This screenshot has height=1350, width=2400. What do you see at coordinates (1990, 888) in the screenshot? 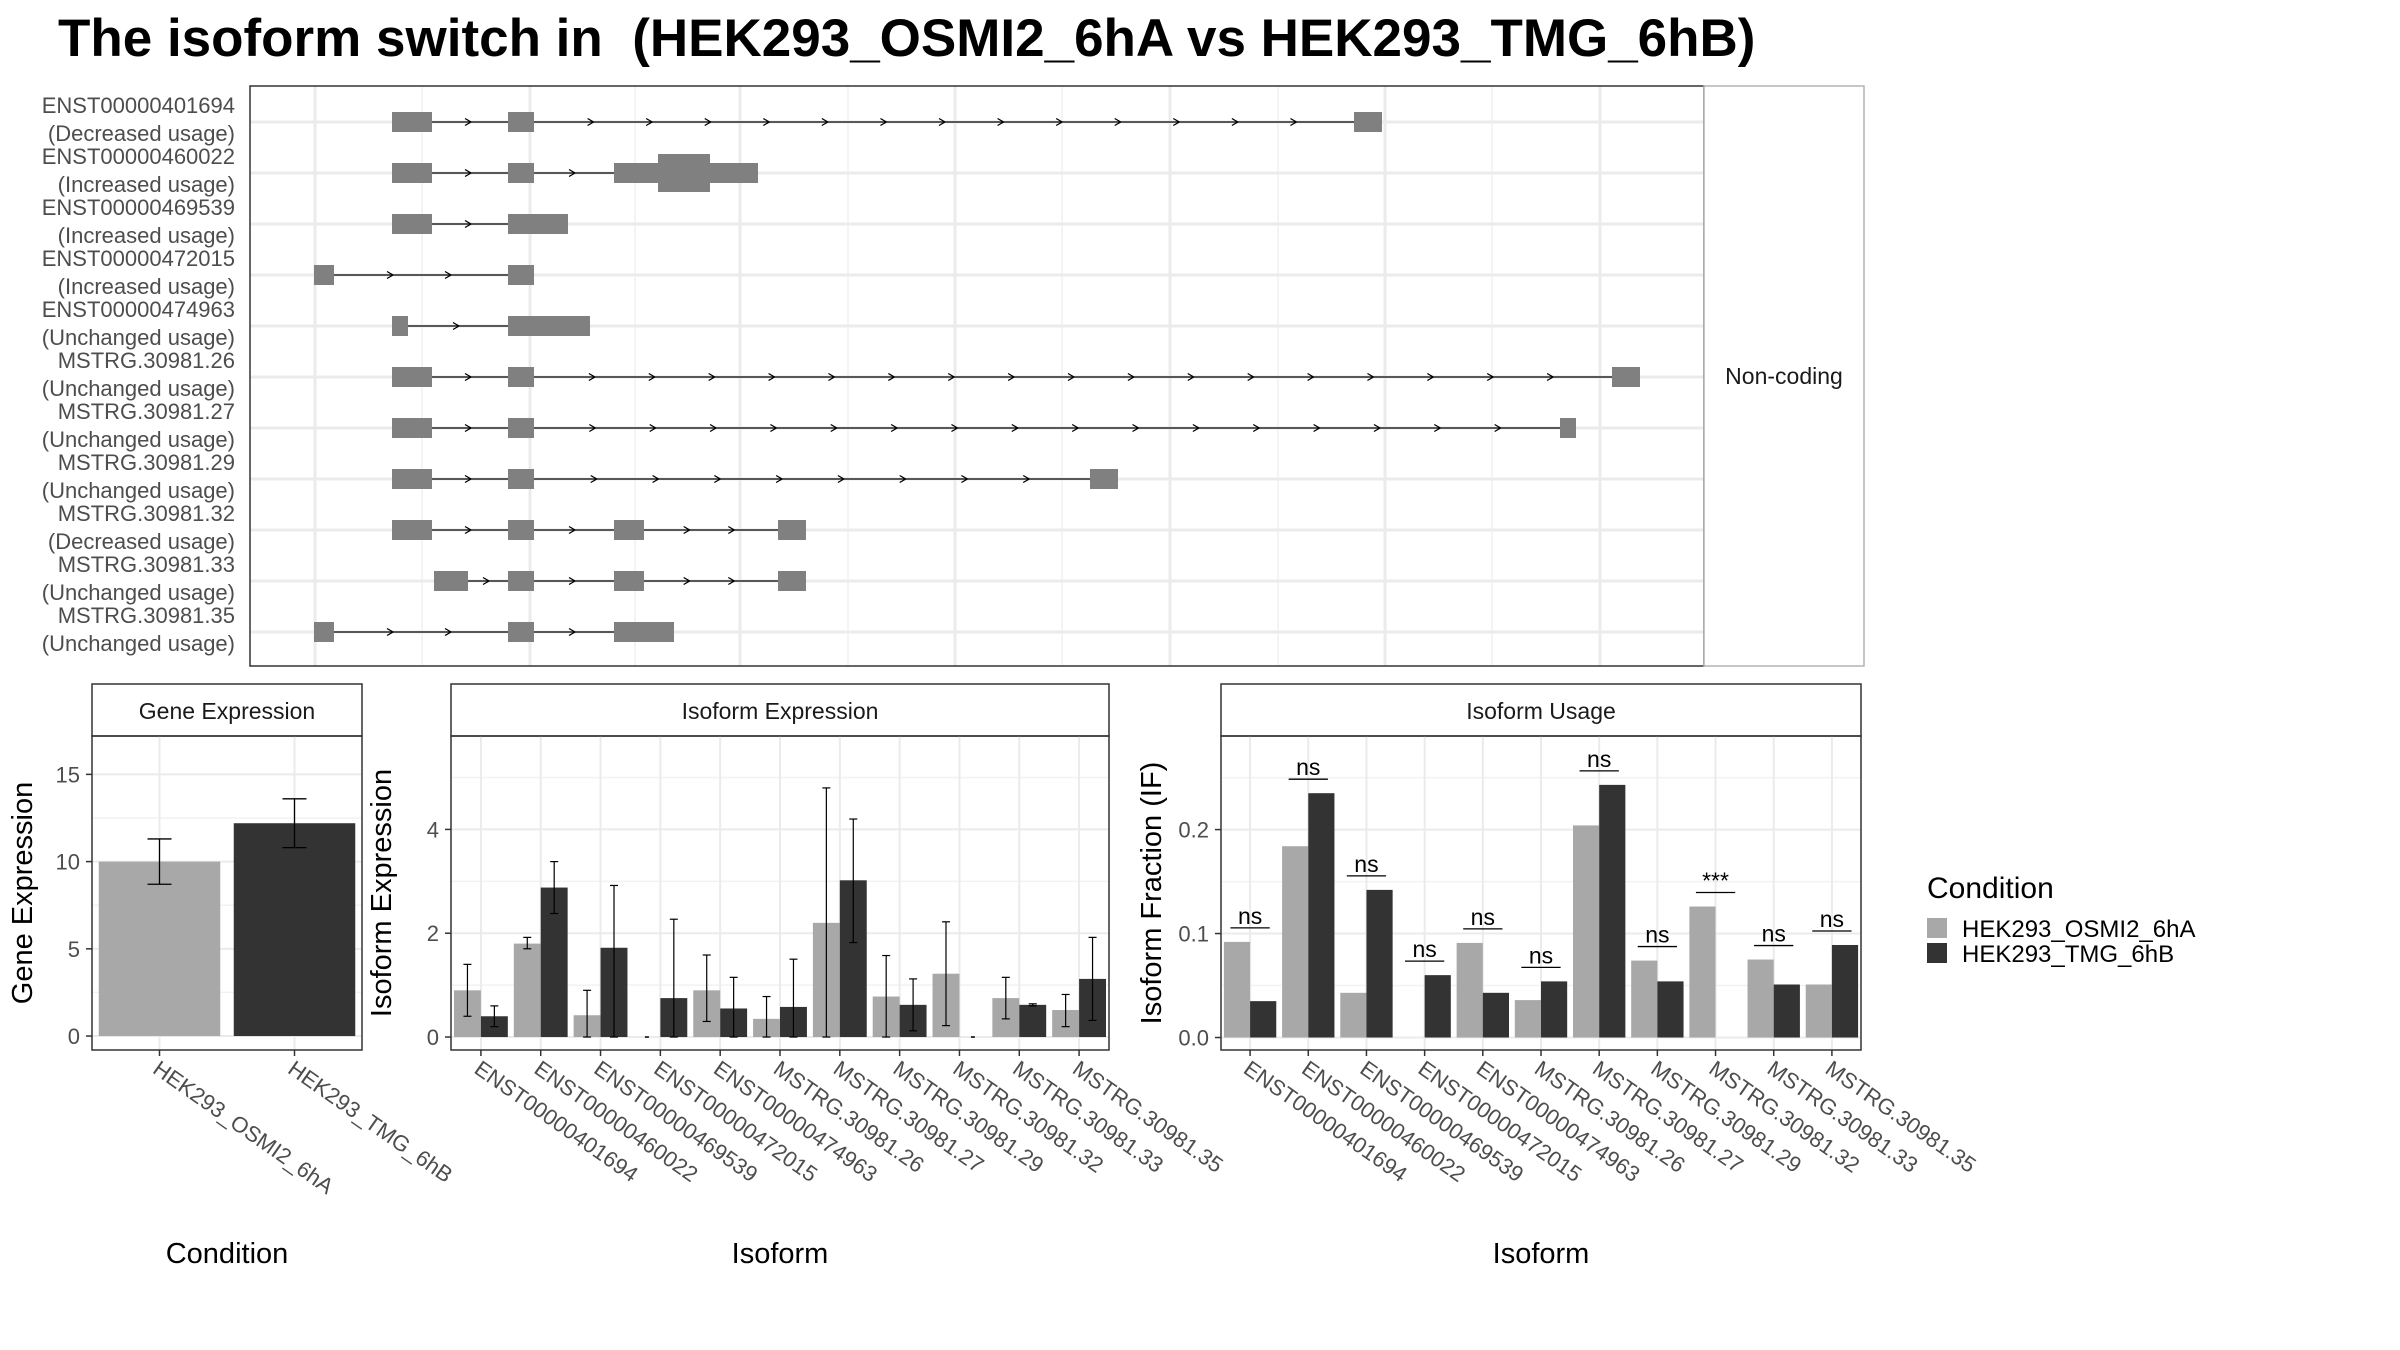
I see `legend-title: Condition` at bounding box center [1990, 888].